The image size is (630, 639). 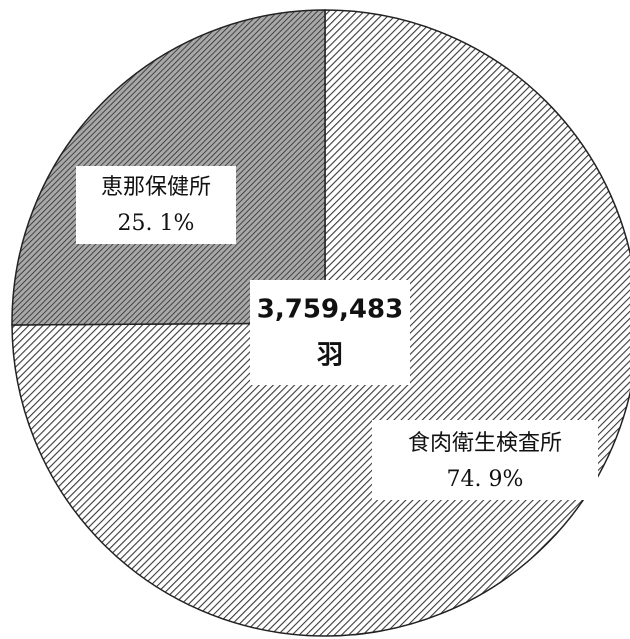 I want to click on center-unit: 羽, so click(x=330, y=356).